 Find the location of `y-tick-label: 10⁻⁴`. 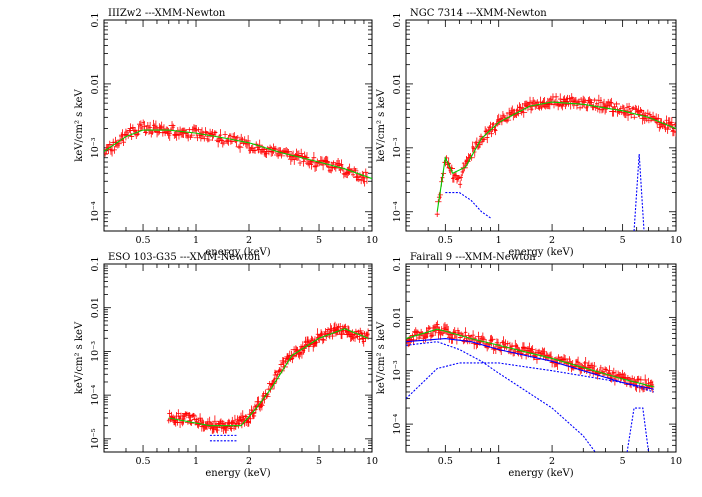

y-tick-label: 10⁻⁴ is located at coordinates (397, 211).